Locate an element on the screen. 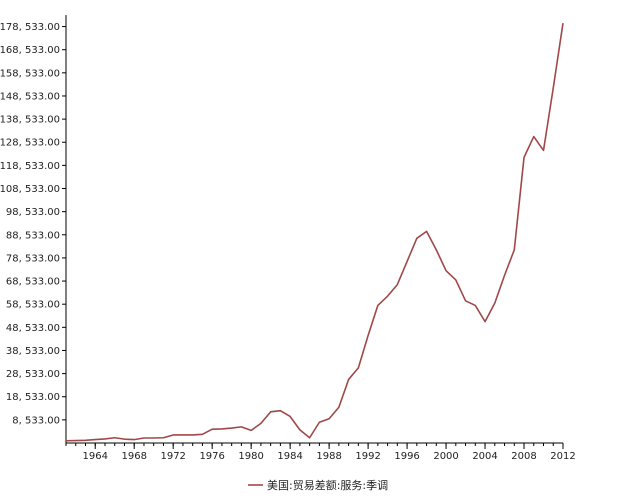 Image resolution: width=619 pixels, height=501 pixels. y-tick-label: 48, 533.00 is located at coordinates (33, 328).